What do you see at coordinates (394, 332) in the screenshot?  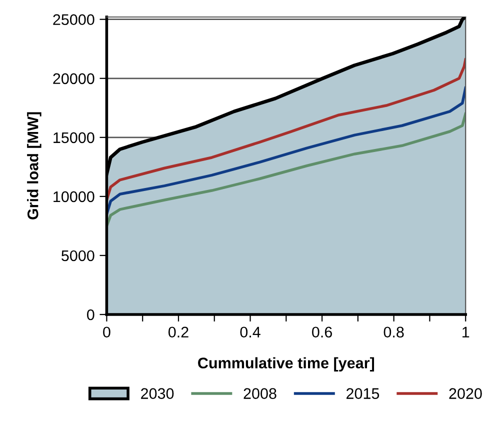 I see `x-tick-label: 0.8` at bounding box center [394, 332].